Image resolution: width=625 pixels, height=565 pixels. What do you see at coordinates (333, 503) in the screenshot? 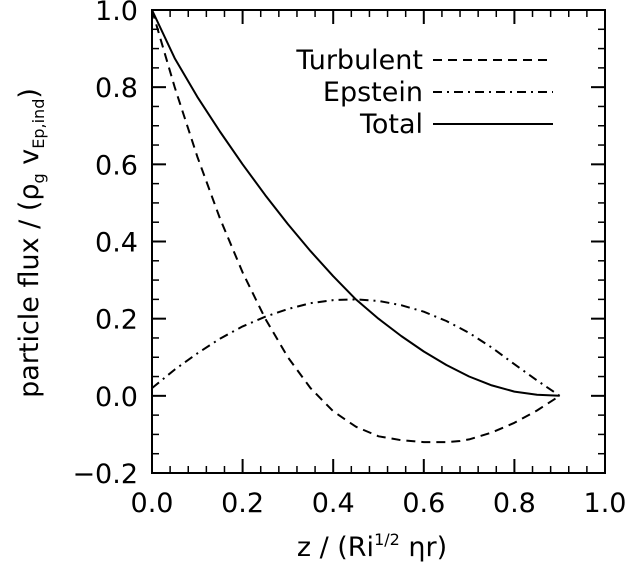
I see `x-tick-label: 0.4` at bounding box center [333, 503].